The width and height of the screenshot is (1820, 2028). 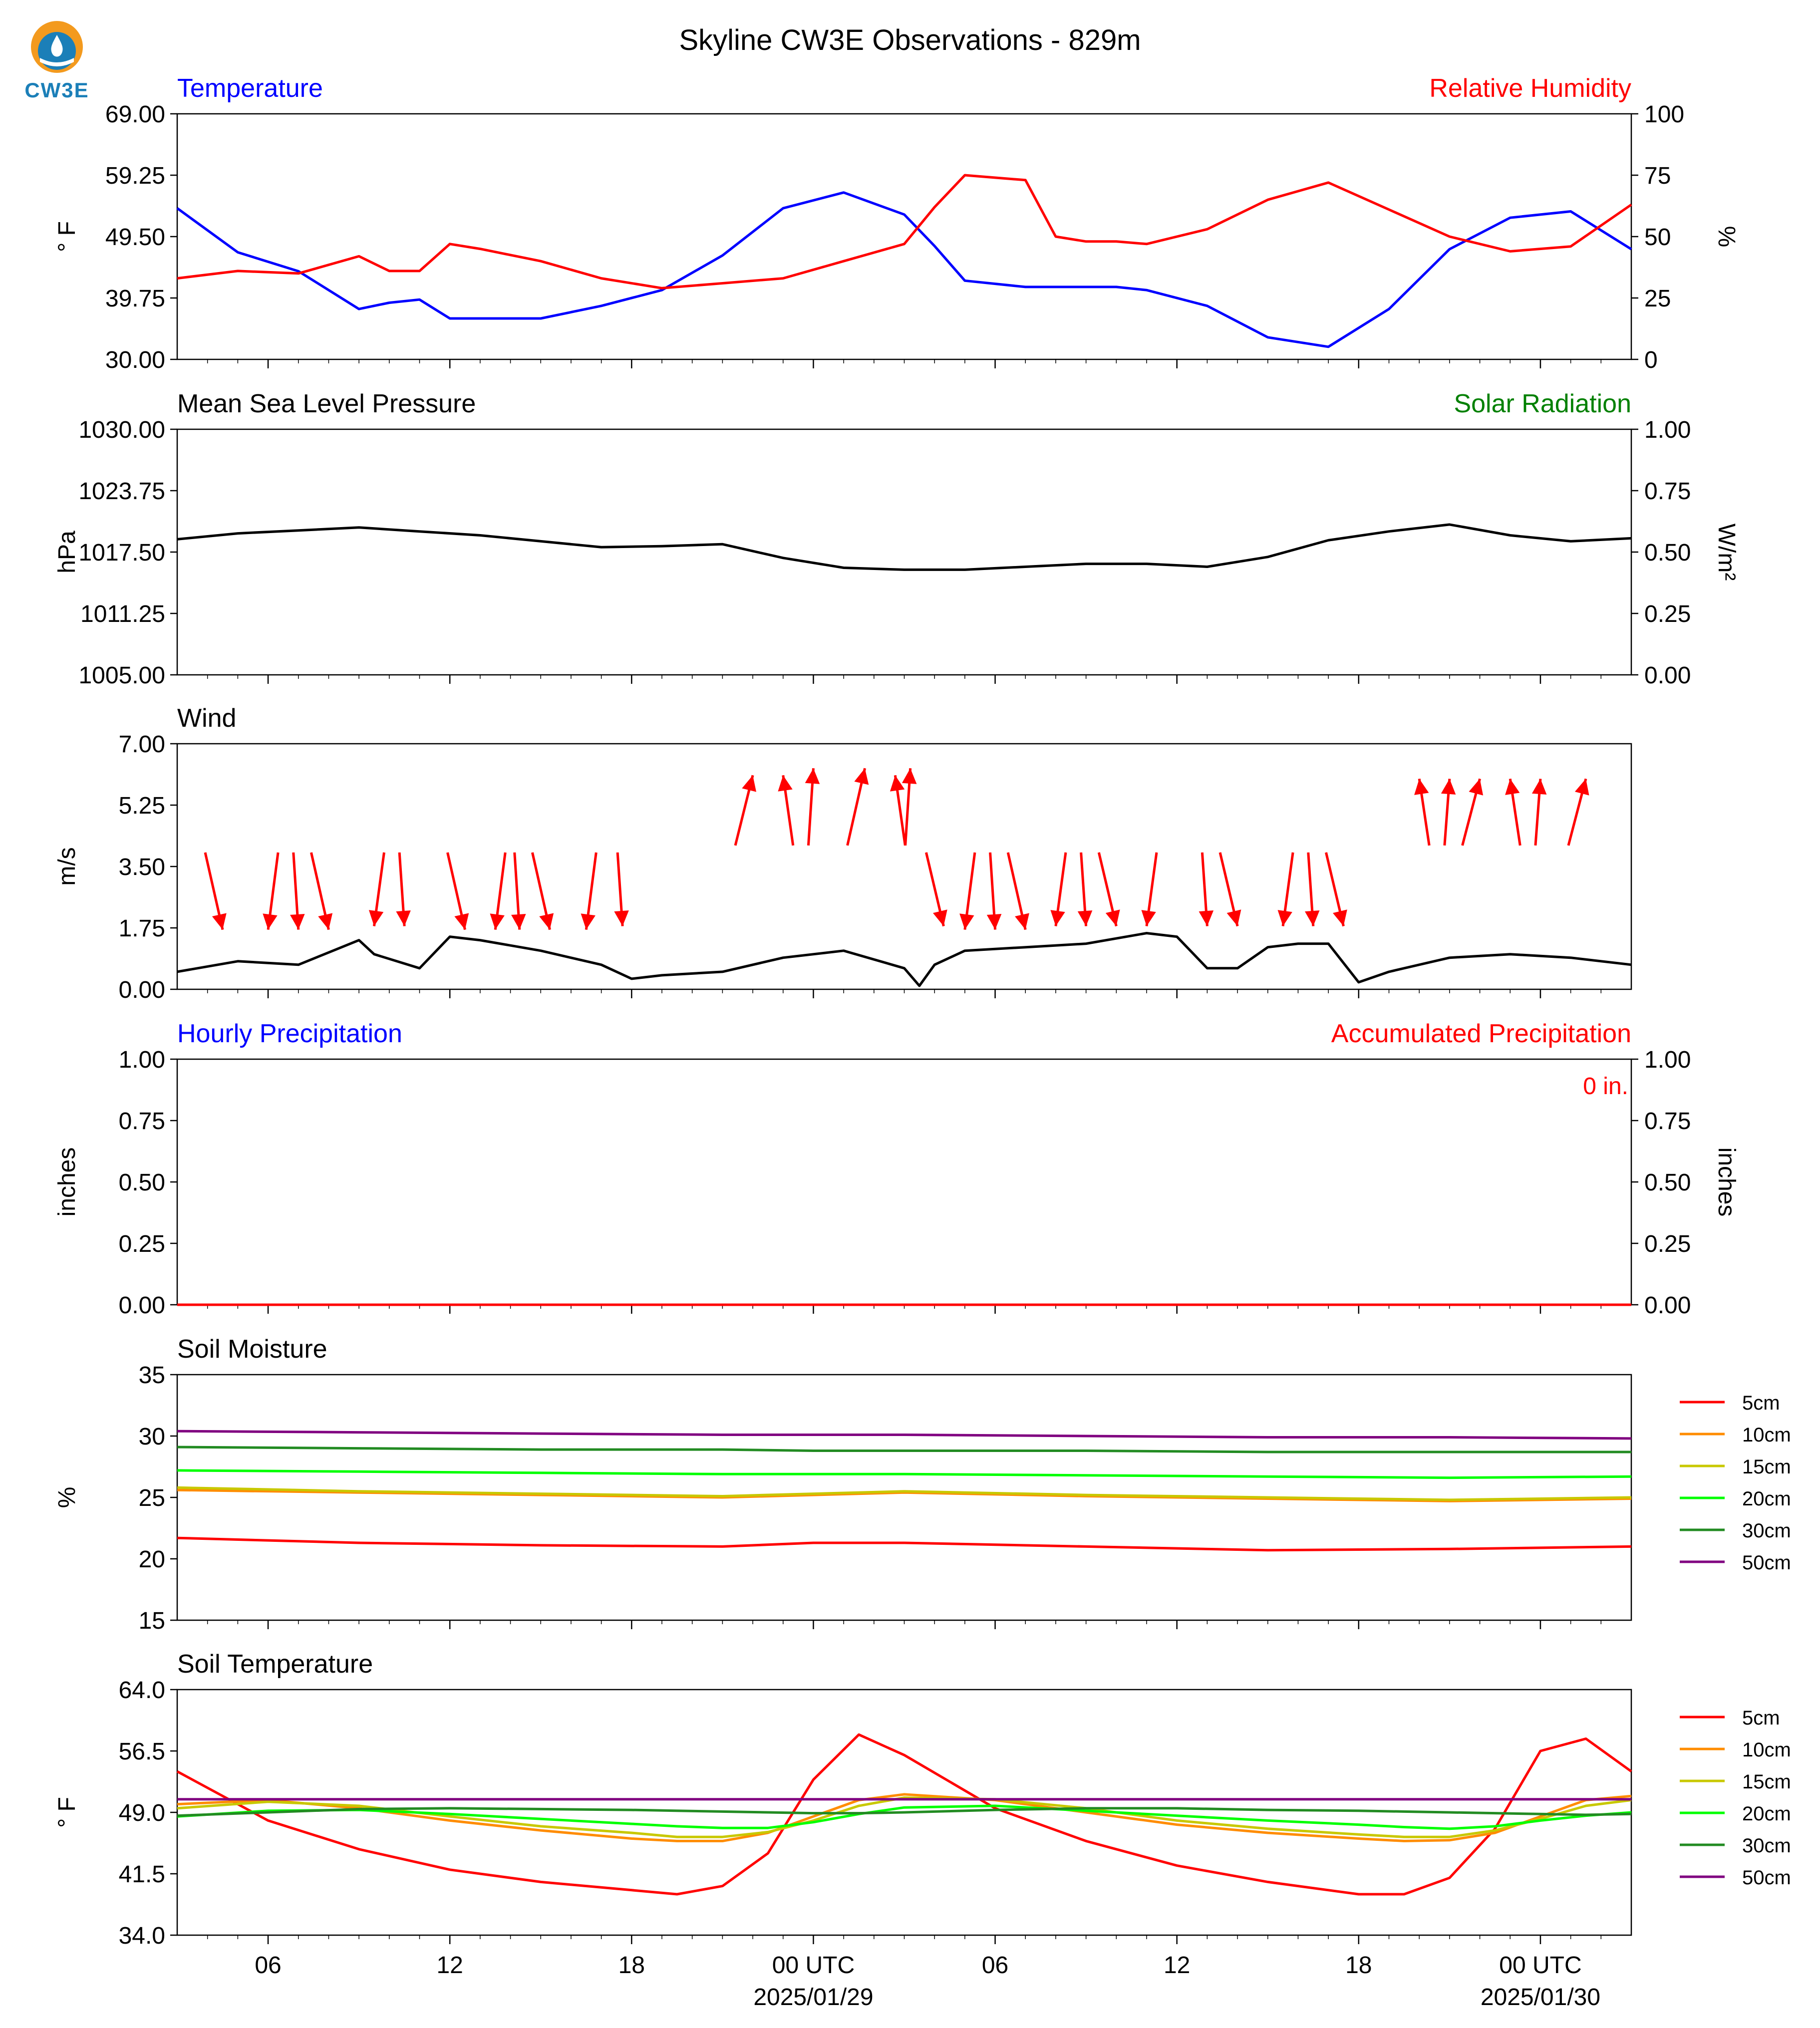 What do you see at coordinates (142, 806) in the screenshot?
I see `y-tick-label-left: 5.25` at bounding box center [142, 806].